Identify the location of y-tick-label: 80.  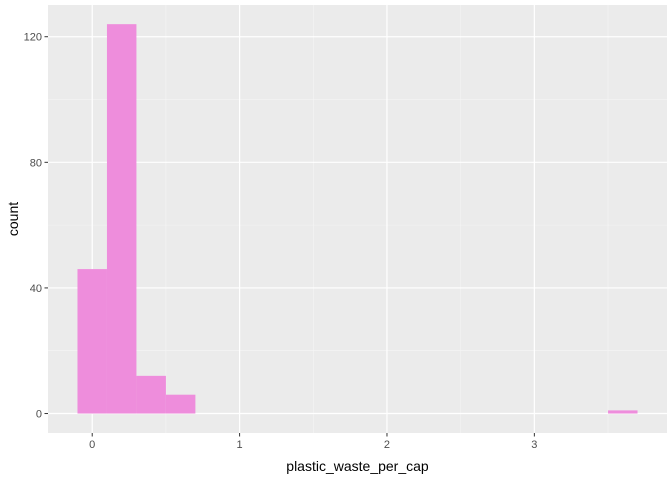
(36, 163).